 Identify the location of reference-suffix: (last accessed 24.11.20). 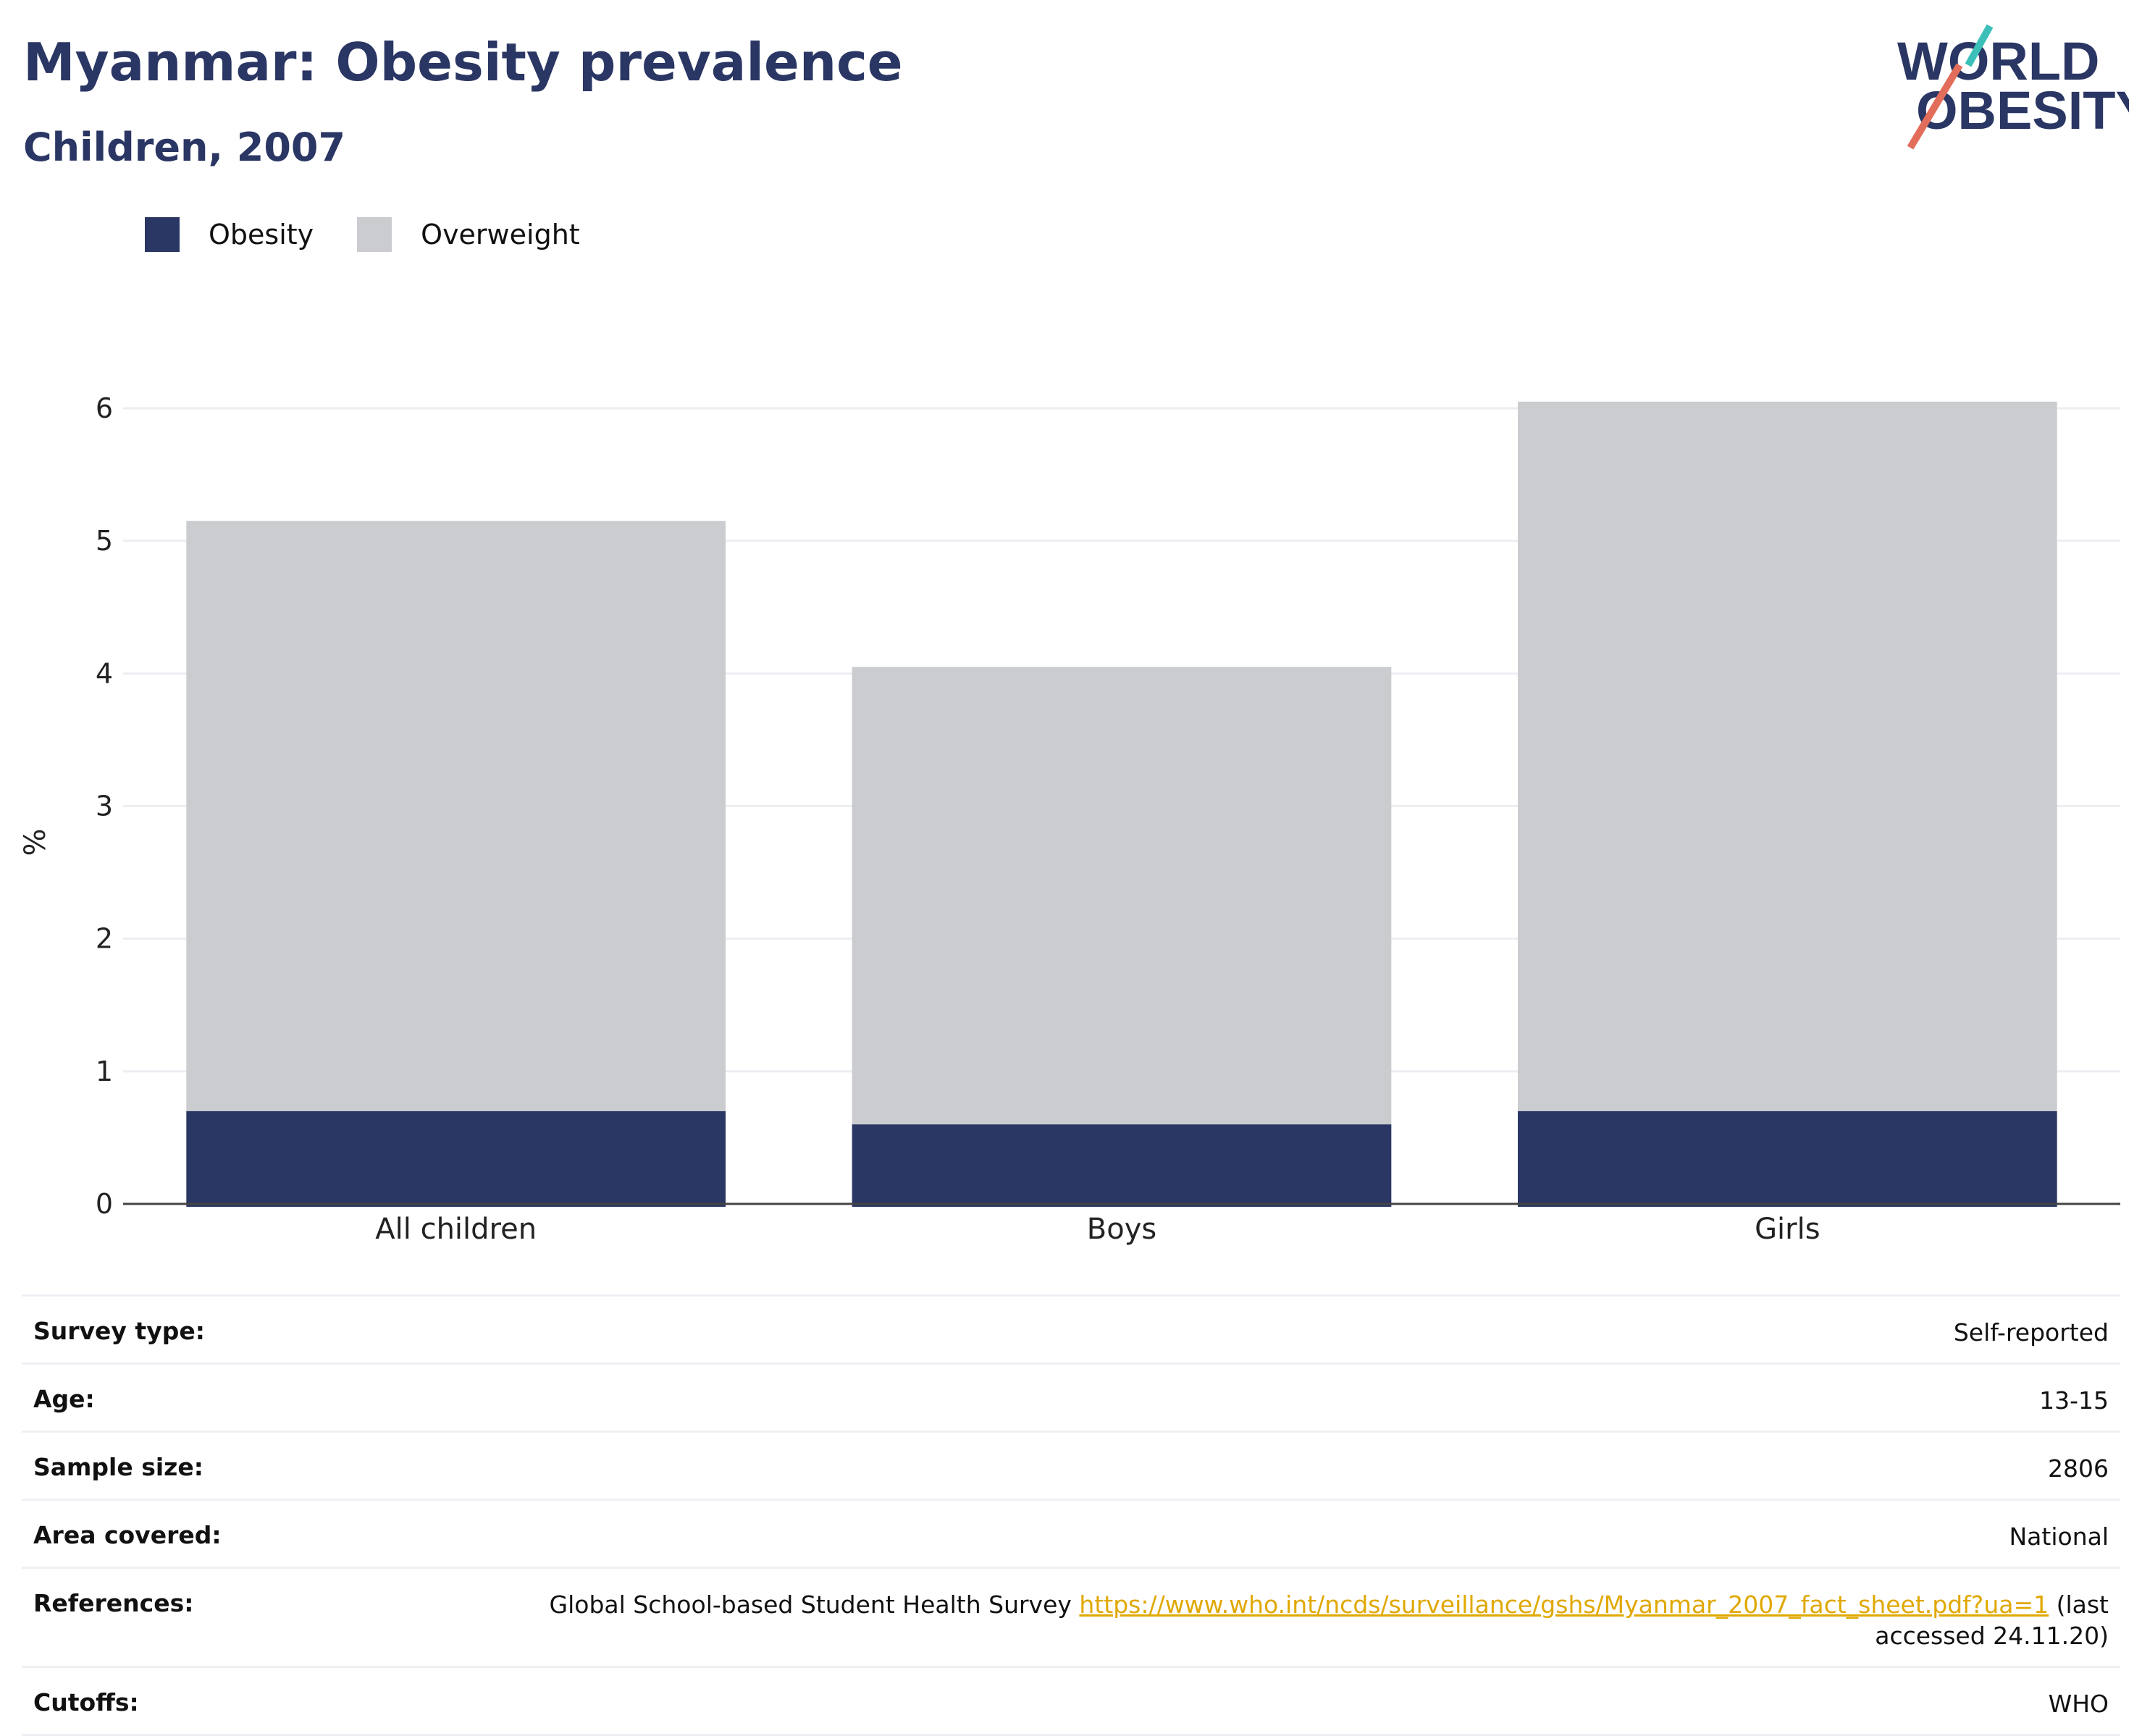
(1992, 1620).